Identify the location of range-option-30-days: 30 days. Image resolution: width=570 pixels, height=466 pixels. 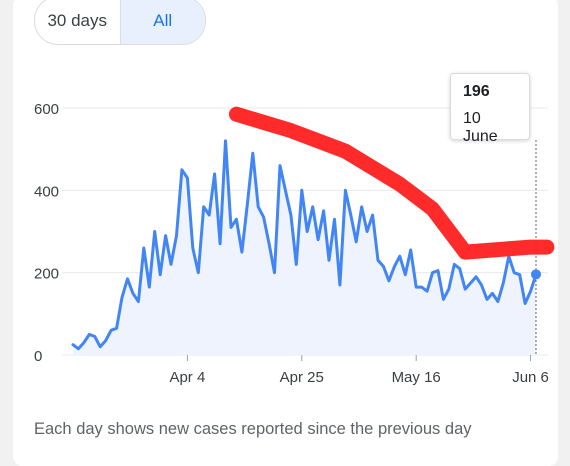
(77, 20).